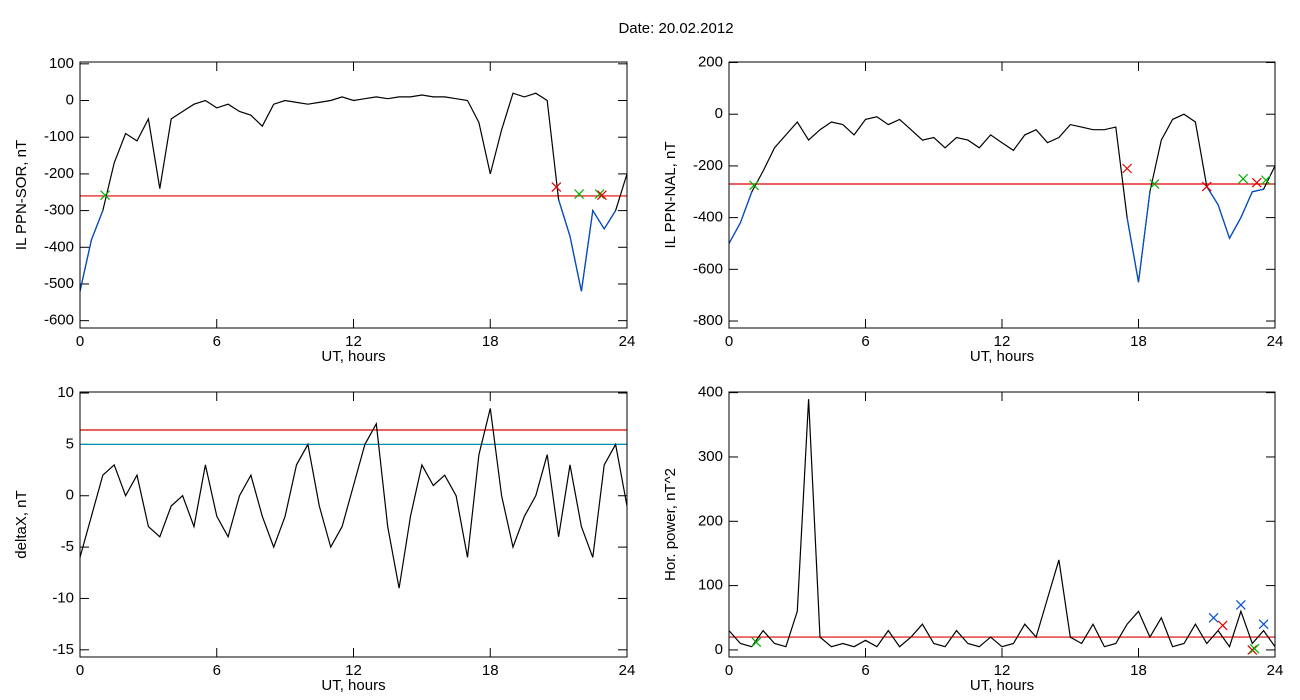 The width and height of the screenshot is (1300, 700). I want to click on y-axis-label: deltaX, nT, so click(21, 524).